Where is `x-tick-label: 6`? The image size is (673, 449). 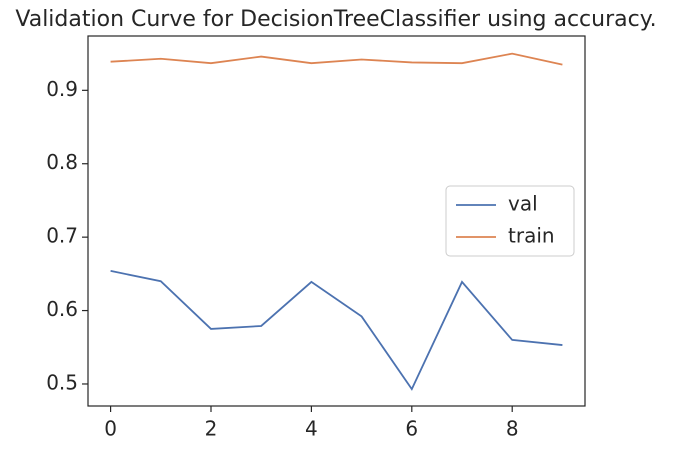
x-tick-label: 6 is located at coordinates (411, 429).